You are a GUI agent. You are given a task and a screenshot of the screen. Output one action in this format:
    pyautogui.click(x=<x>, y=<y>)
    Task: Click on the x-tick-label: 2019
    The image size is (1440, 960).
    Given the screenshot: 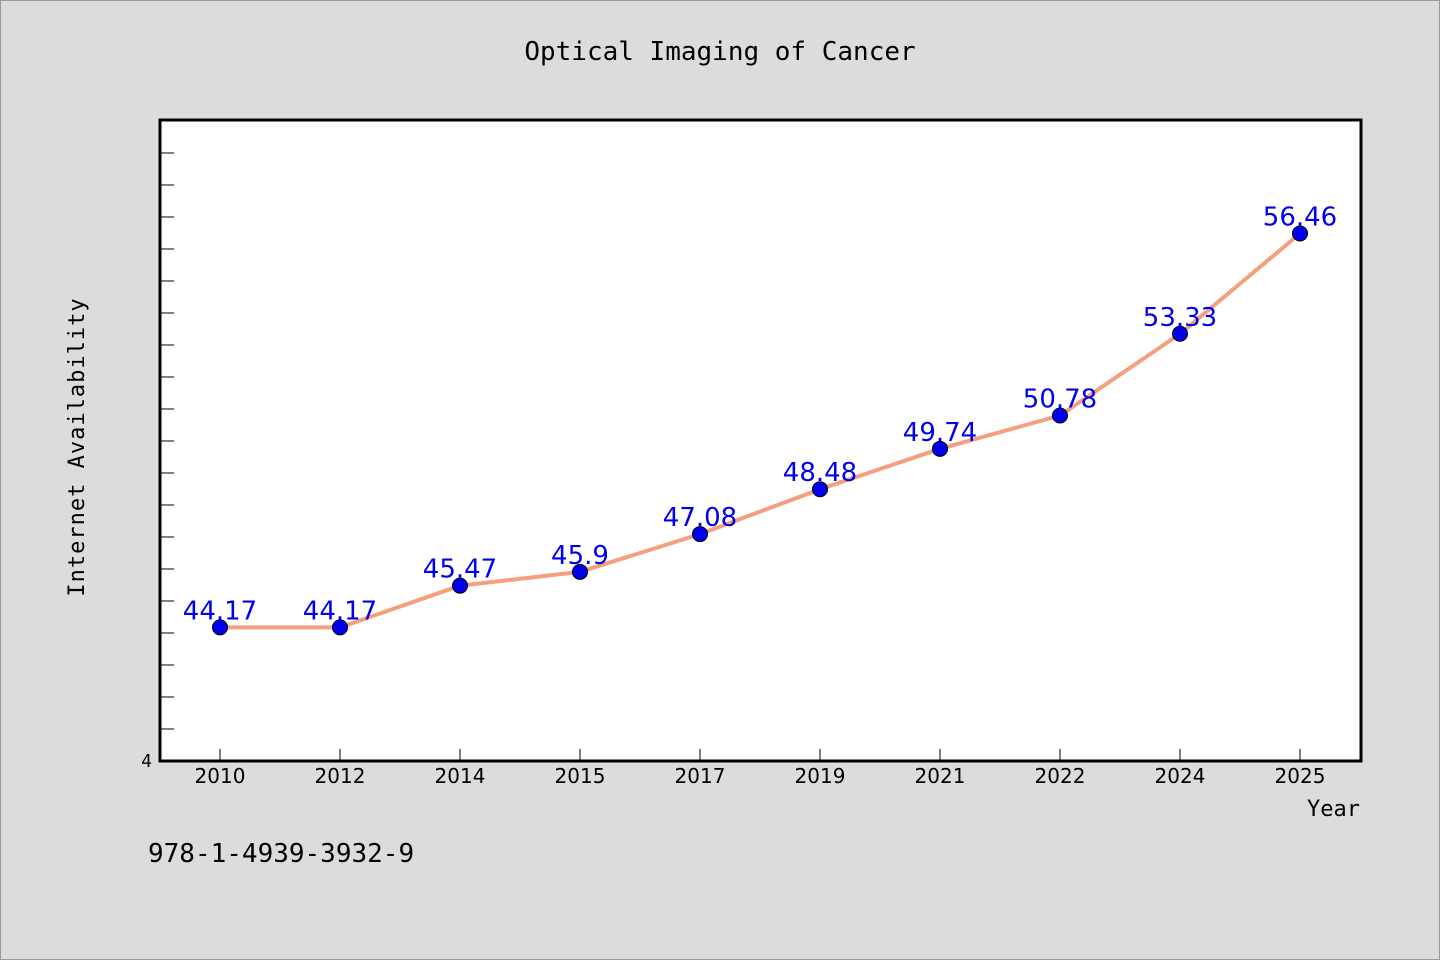 What is the action you would take?
    pyautogui.click(x=820, y=776)
    